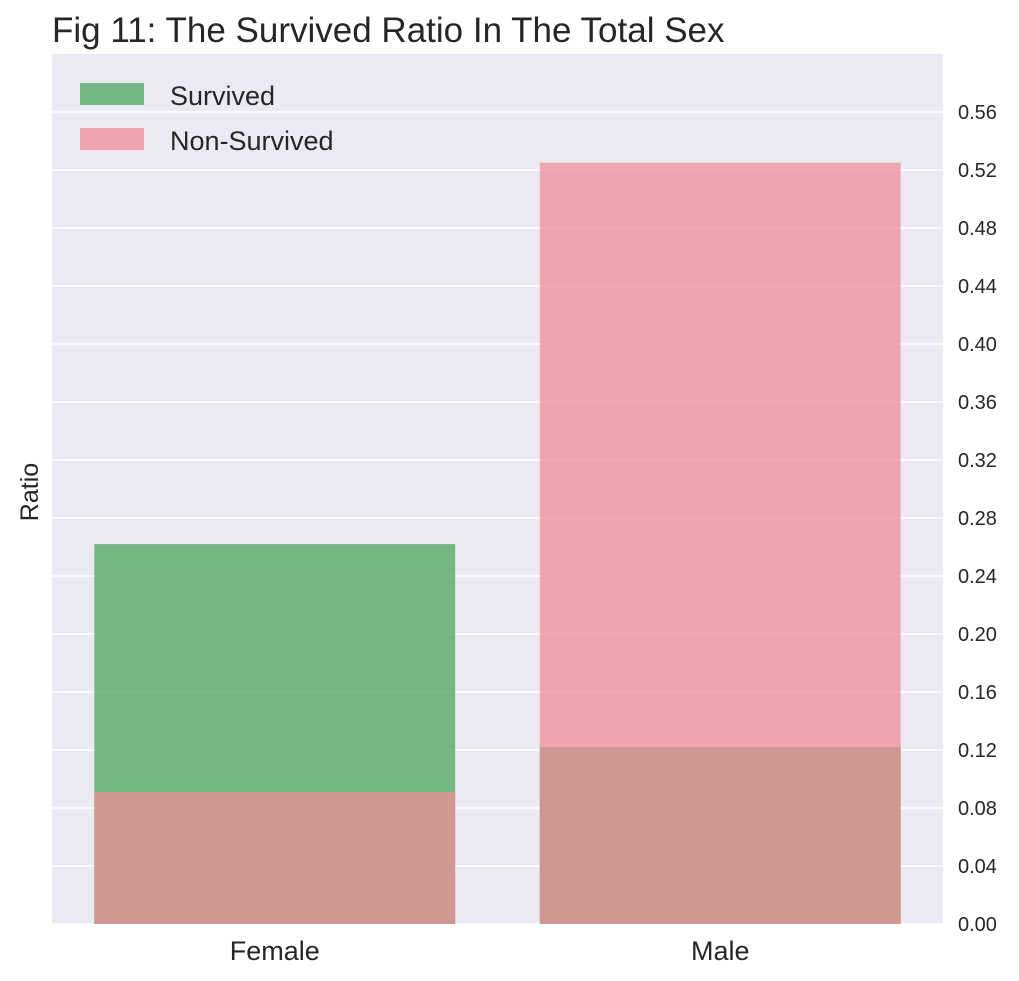  Describe the element at coordinates (30, 492) in the screenshot. I see `y-axis-label: Ratio` at that location.